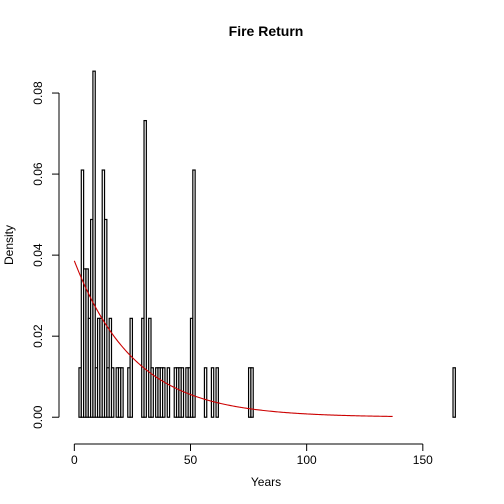 This screenshot has width=504, height=504. I want to click on y-tick-label: 0.02, so click(38, 336).